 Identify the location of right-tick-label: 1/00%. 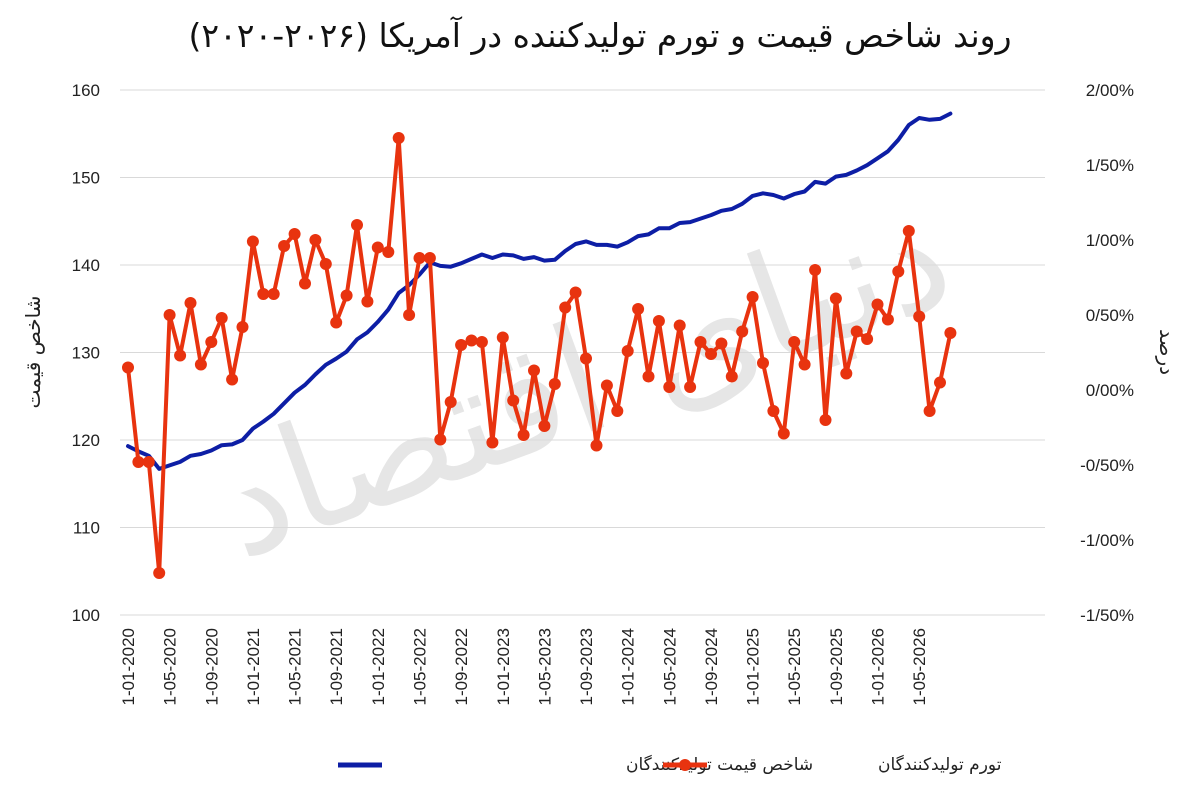
(1110, 240).